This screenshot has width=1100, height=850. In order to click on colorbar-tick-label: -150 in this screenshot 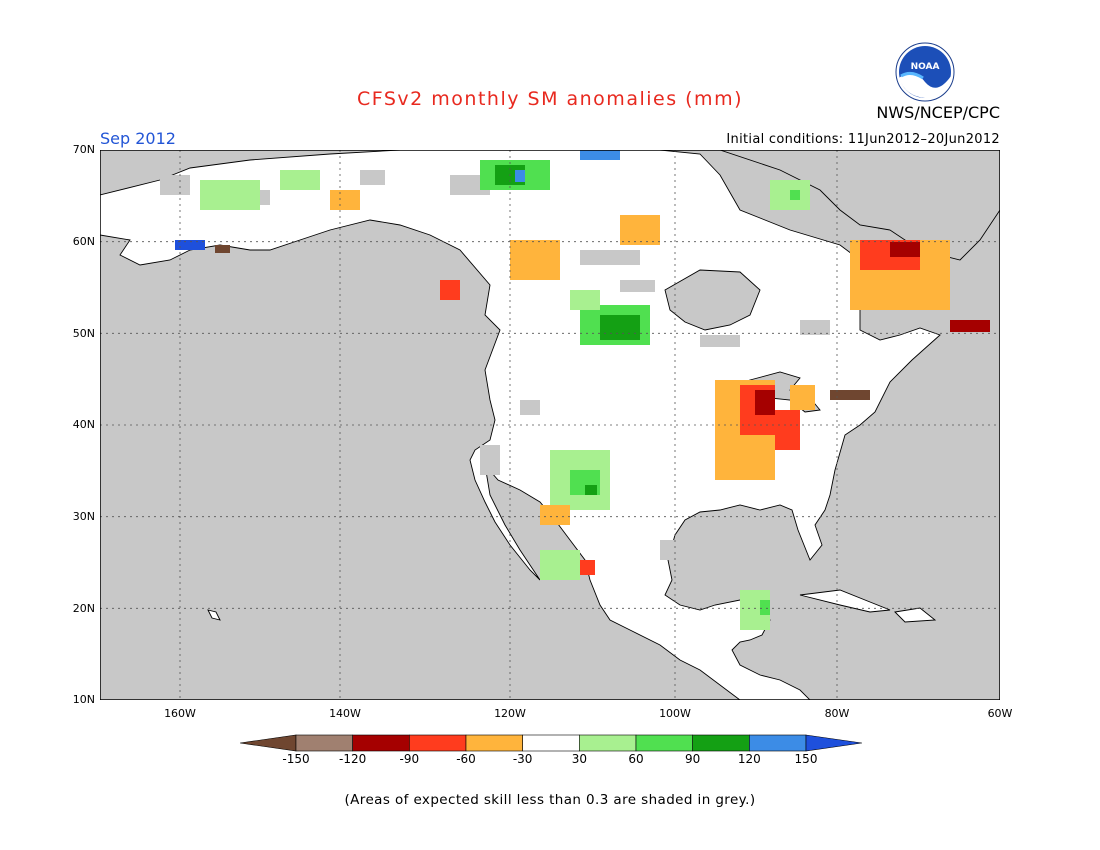, I will do `click(296, 759)`.